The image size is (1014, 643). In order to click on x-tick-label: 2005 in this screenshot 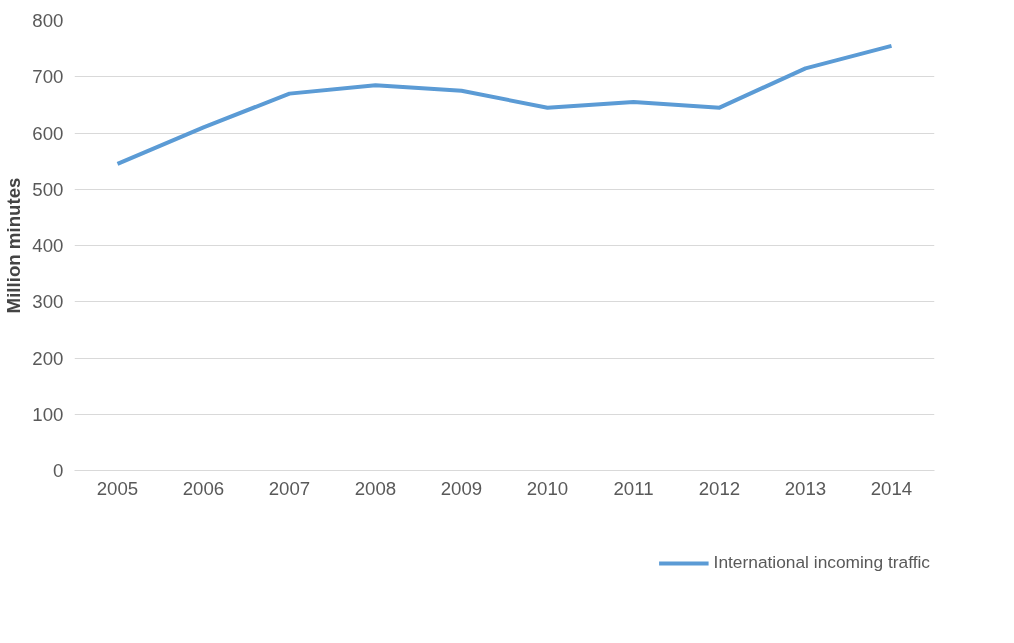, I will do `click(117, 488)`.